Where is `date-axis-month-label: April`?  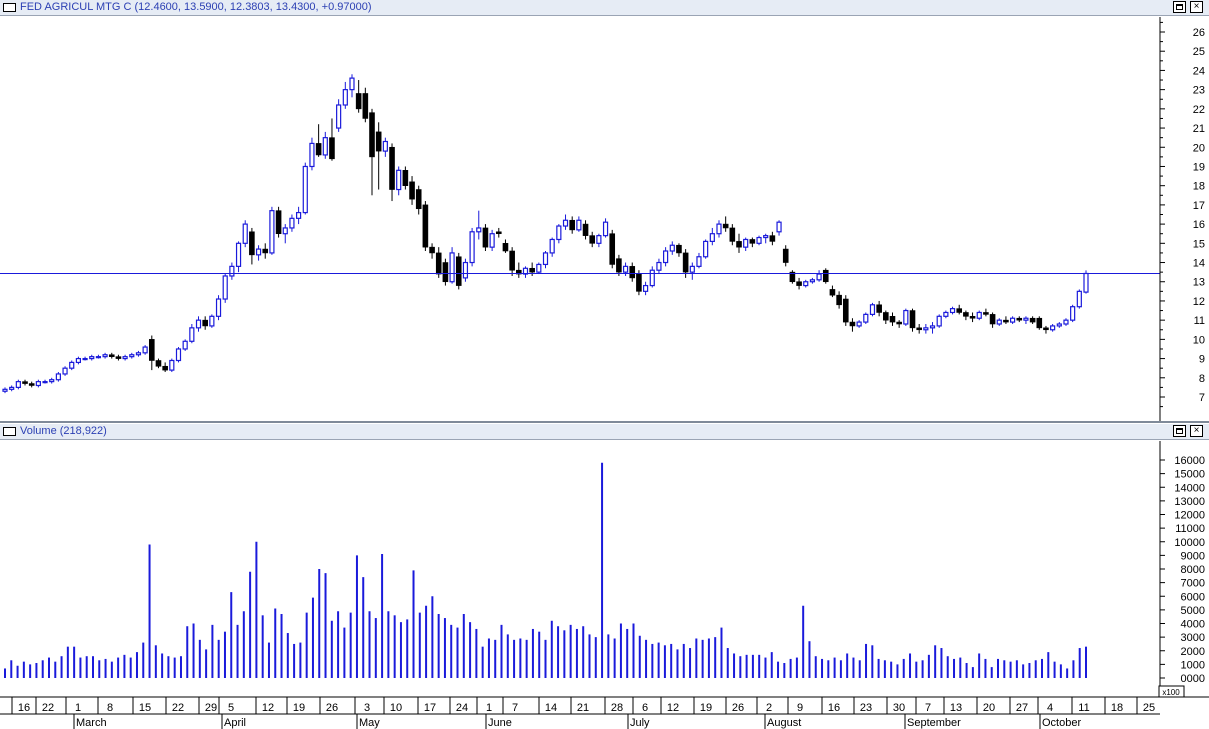 date-axis-month-label: April is located at coordinates (235, 723).